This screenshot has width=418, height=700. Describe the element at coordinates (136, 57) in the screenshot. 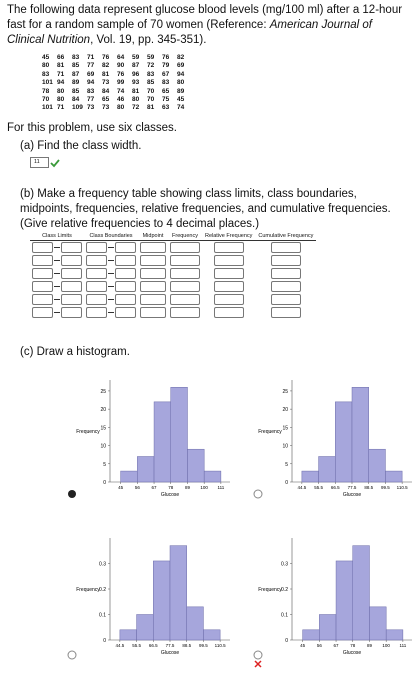

I see `data-value: 59` at that location.